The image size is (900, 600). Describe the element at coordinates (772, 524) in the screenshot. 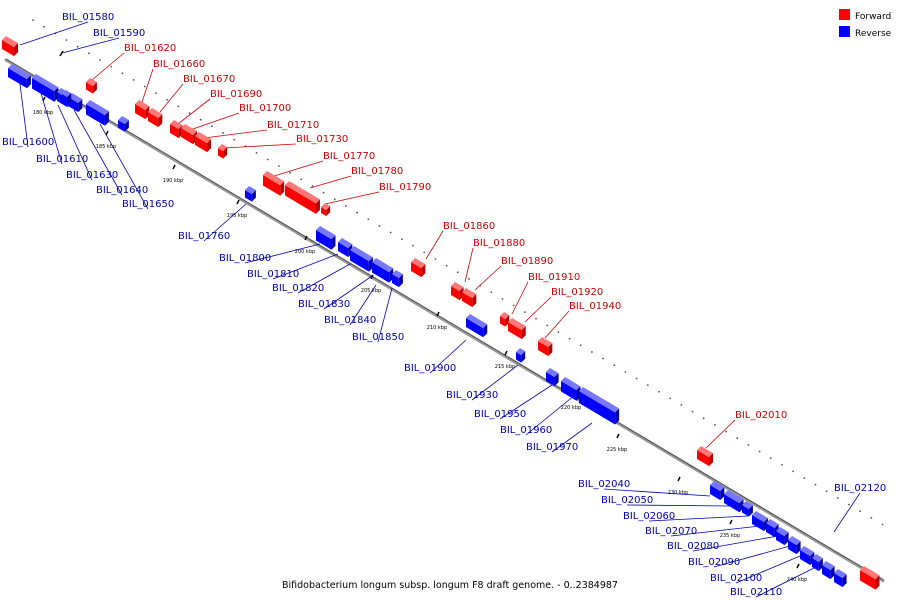

I see `gene-BIL_02070-top` at that location.